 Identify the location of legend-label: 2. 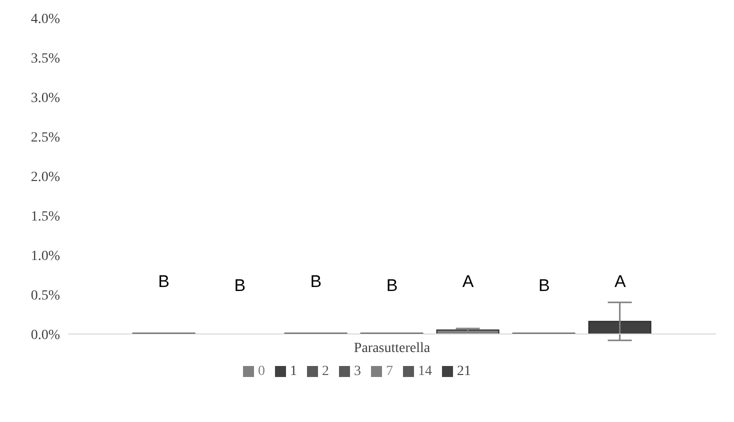
(325, 371).